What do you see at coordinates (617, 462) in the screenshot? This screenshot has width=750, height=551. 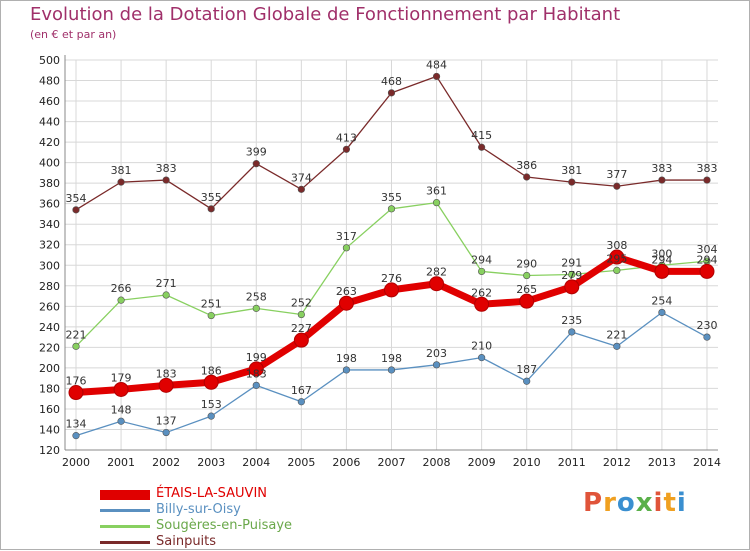 I see `x-tick-label: 2012` at bounding box center [617, 462].